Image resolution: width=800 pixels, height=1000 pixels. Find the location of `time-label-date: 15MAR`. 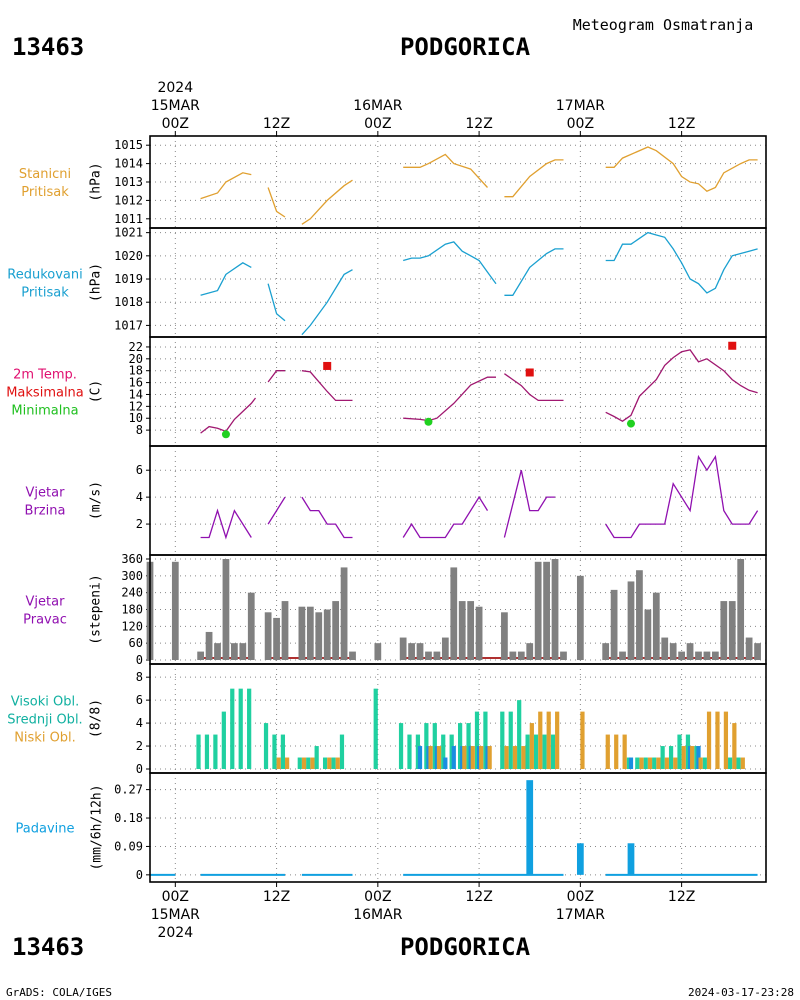

time-label-date: 15MAR is located at coordinates (175, 106).